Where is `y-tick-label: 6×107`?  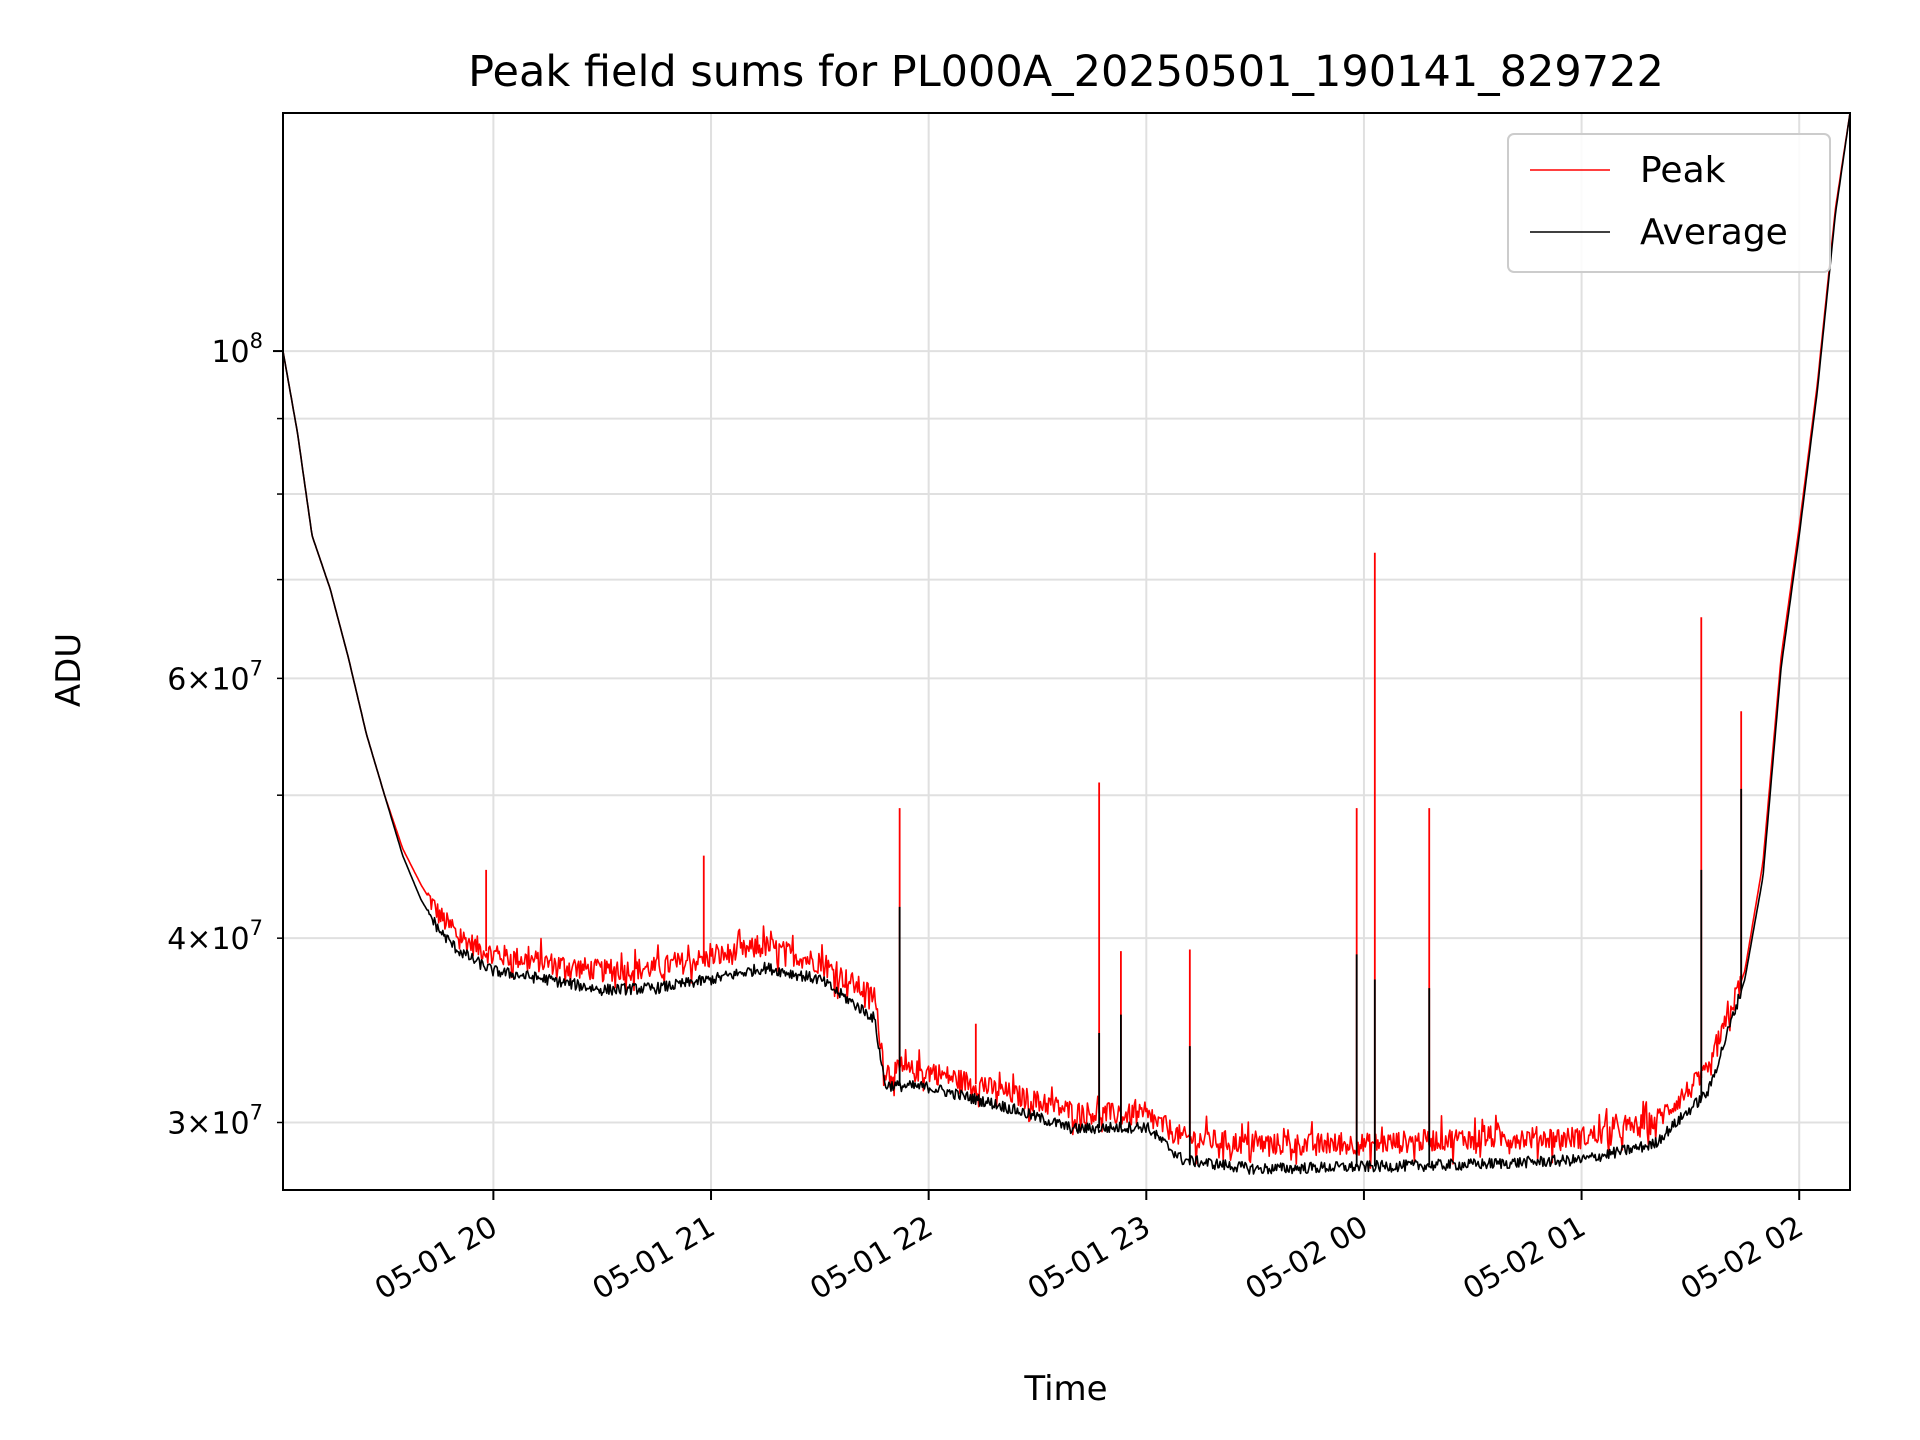
y-tick-label: 6×107 is located at coordinates (215, 676).